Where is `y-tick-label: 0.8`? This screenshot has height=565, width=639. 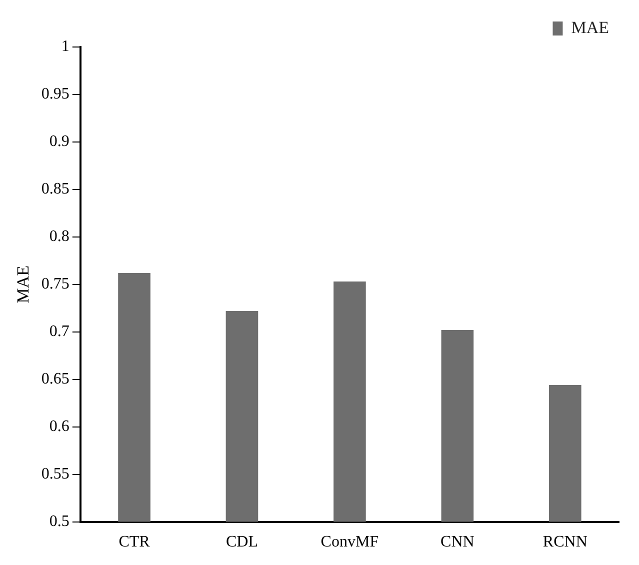 y-tick-label: 0.8 is located at coordinates (59, 237).